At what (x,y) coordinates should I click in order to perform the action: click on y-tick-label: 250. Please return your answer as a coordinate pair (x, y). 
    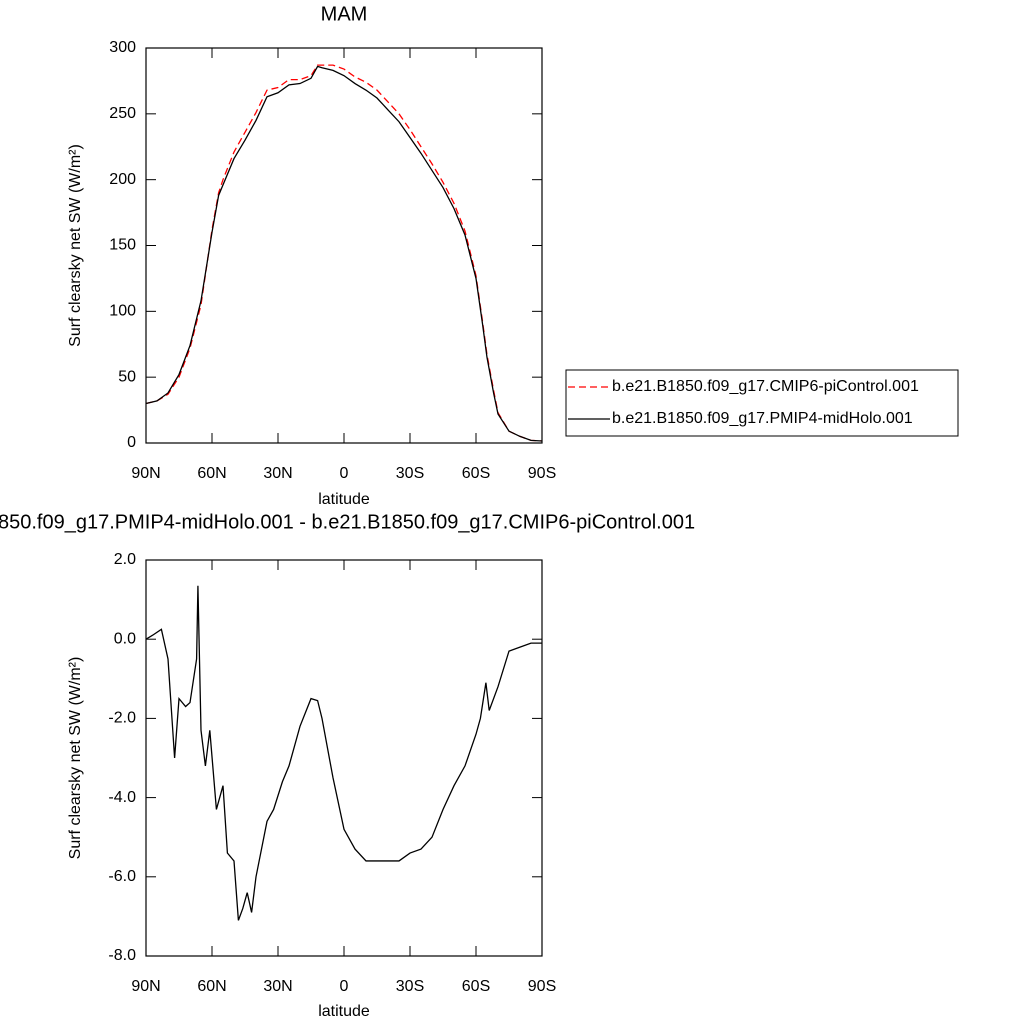
    Looking at the image, I should click on (122, 113).